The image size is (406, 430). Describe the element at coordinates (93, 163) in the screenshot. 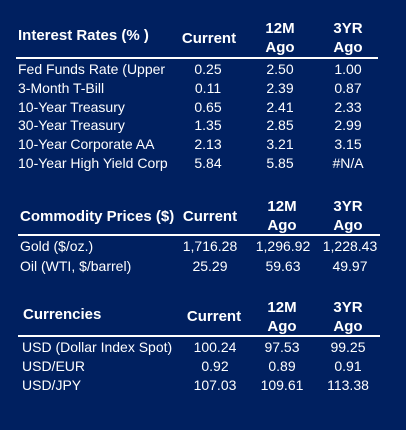

I see `interest-rate-cell-name: 10-Year High Yield Corp` at that location.